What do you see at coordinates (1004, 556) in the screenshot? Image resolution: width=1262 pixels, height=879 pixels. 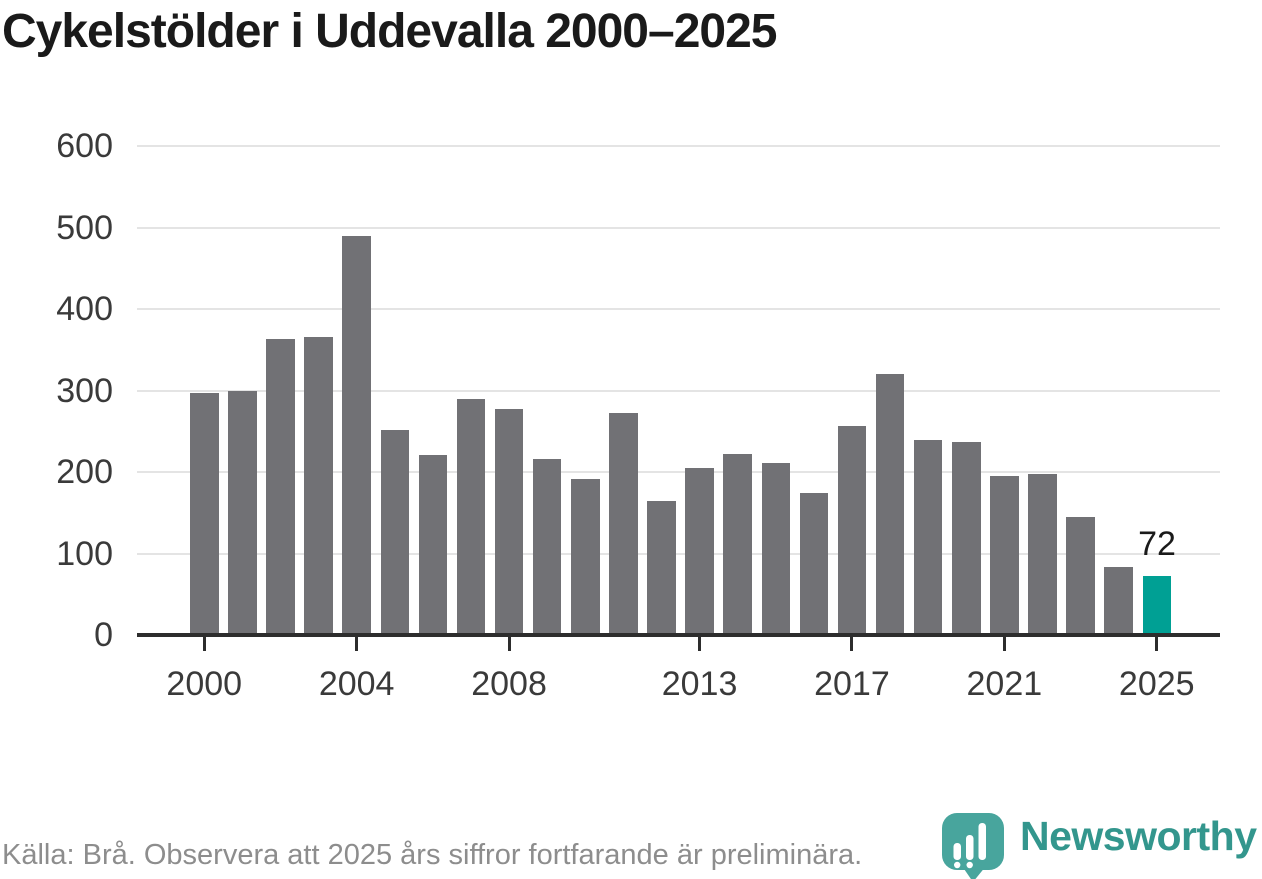 I see `bar-2021` at bounding box center [1004, 556].